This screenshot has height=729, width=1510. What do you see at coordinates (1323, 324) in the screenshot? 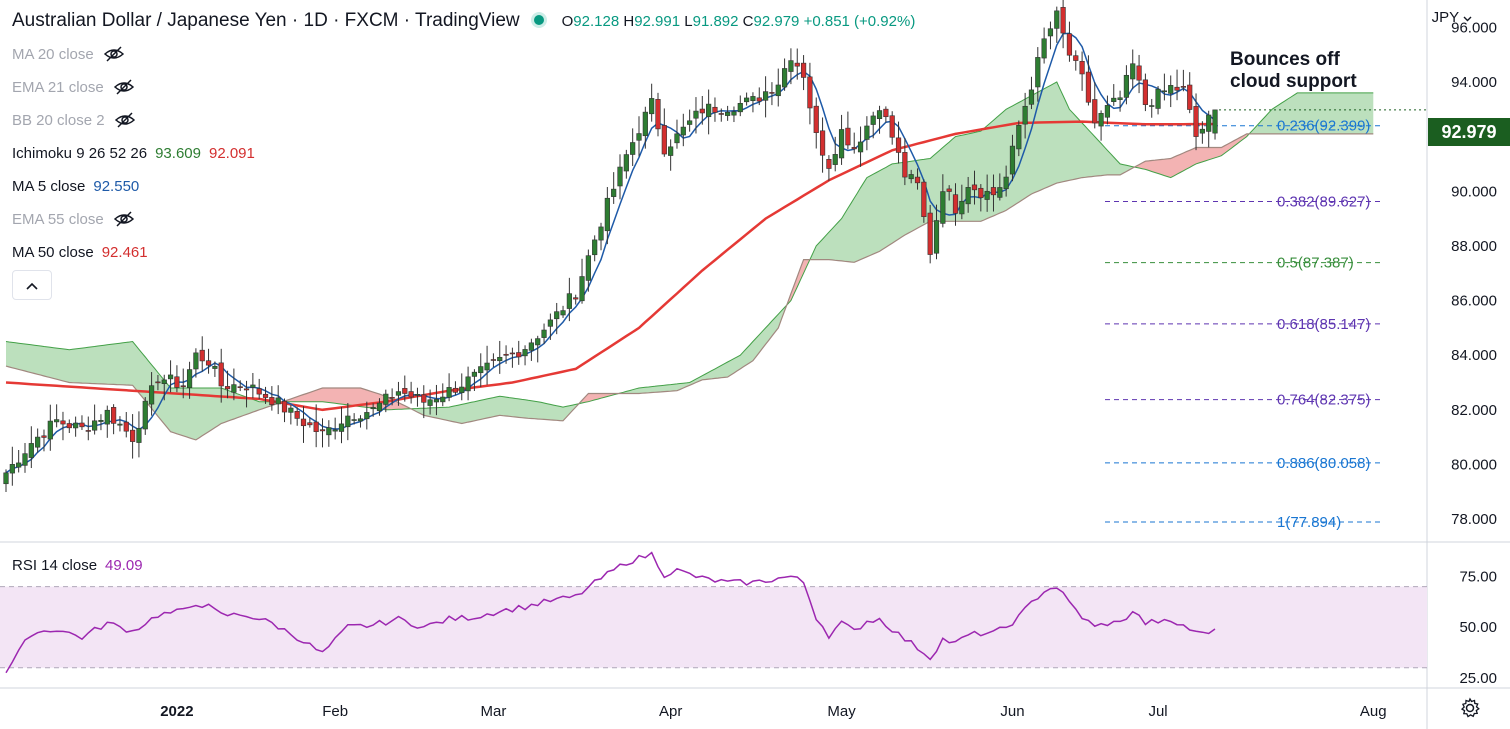
I see `fib-level-label: 0.618(85.147)` at bounding box center [1323, 324].